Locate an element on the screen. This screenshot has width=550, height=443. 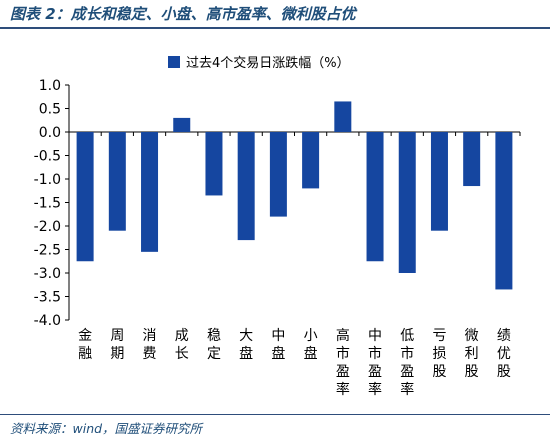
y-tick-label: 0.0 is located at coordinates (50, 133).